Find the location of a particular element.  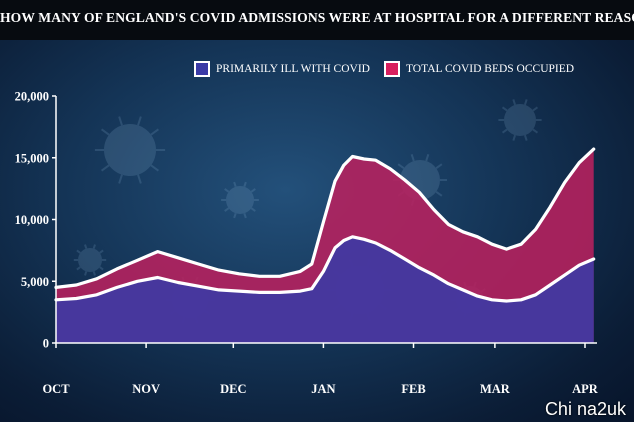

y-tick-label: 20,000 is located at coordinates (32, 97).